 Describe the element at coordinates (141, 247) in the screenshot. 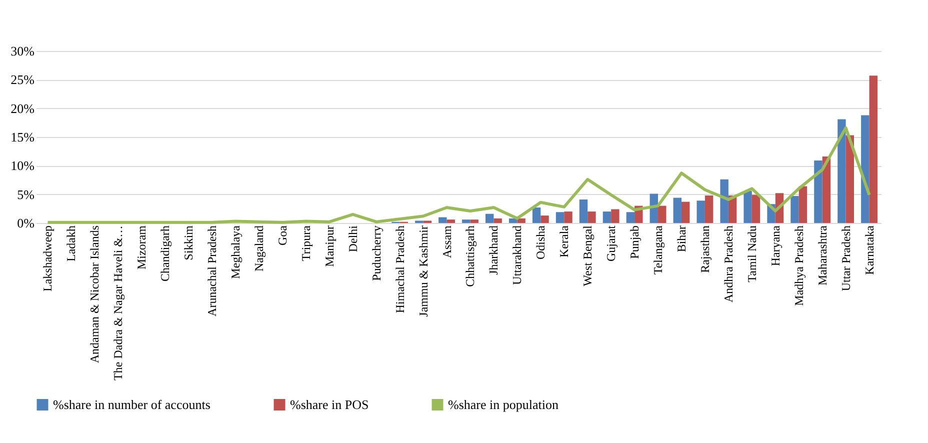

I see `x-tick-label: Mizoram` at that location.